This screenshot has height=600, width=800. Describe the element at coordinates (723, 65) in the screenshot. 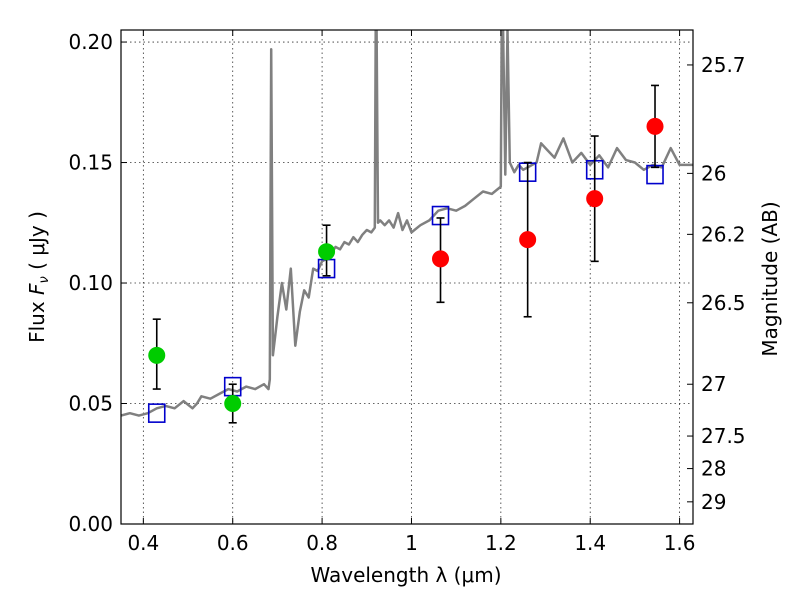

I see `mag-tick-label: 25.7` at that location.